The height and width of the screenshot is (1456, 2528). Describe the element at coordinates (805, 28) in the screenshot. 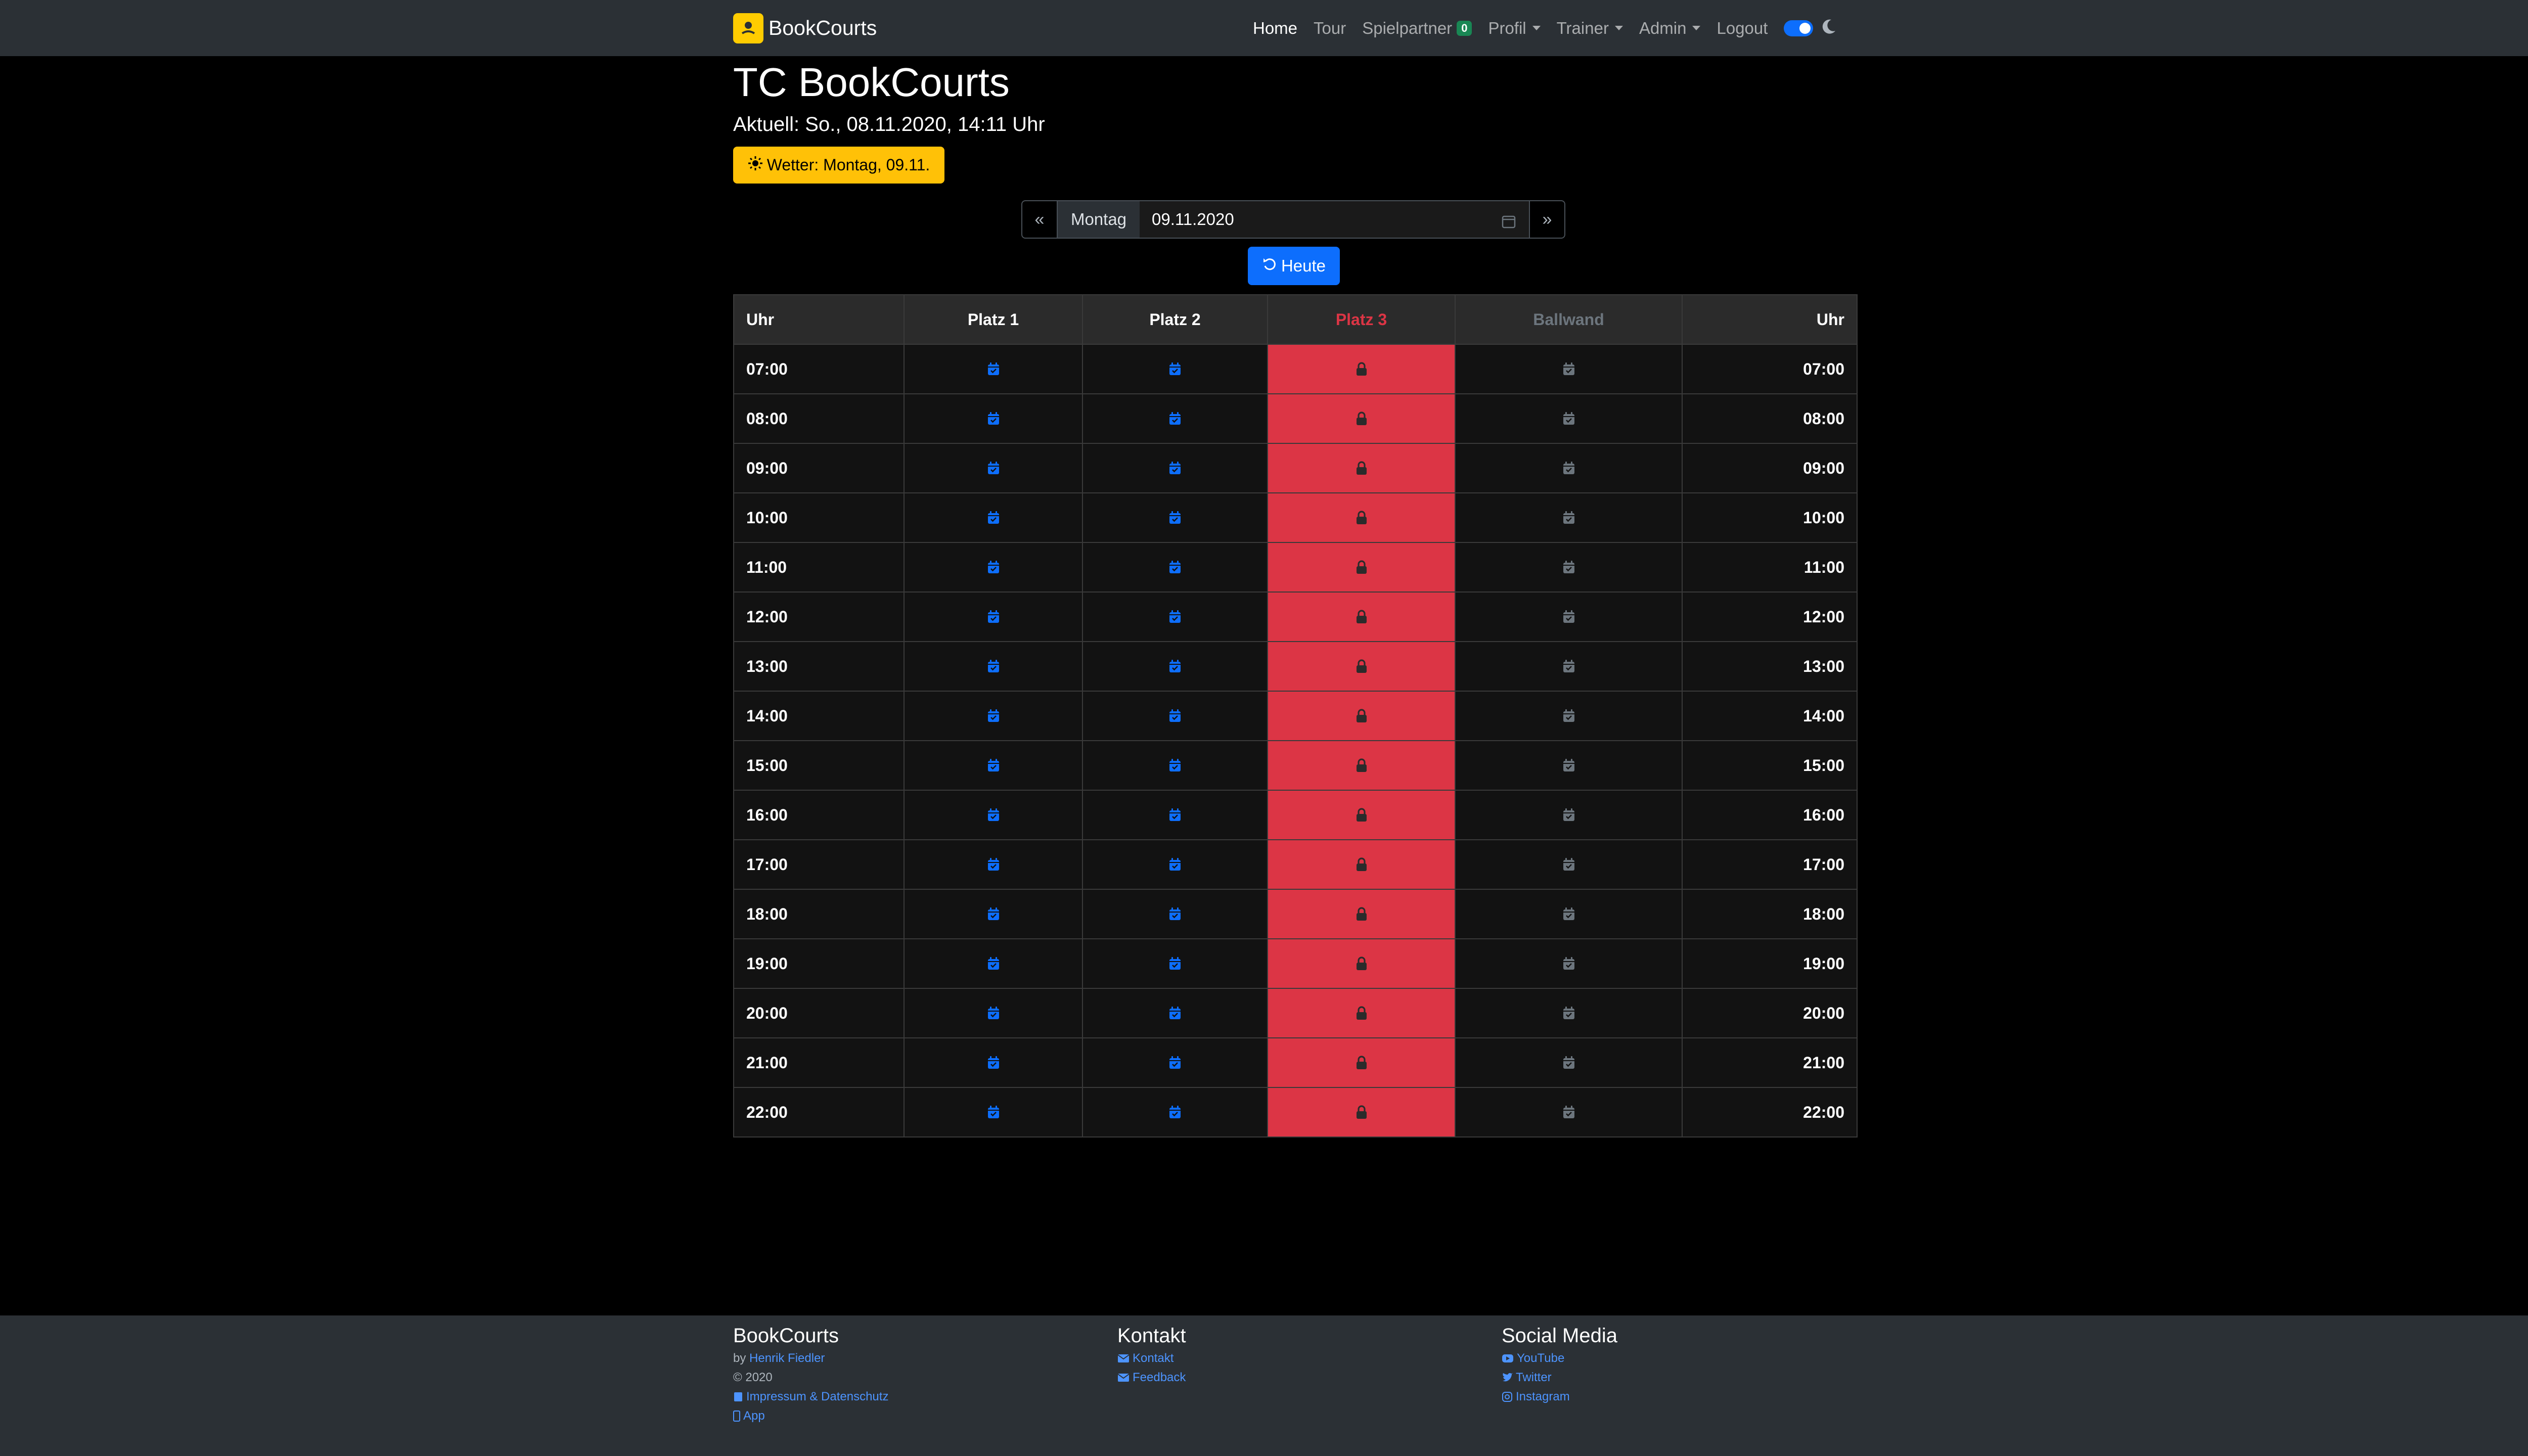

I see `brand: BookCourts` at that location.